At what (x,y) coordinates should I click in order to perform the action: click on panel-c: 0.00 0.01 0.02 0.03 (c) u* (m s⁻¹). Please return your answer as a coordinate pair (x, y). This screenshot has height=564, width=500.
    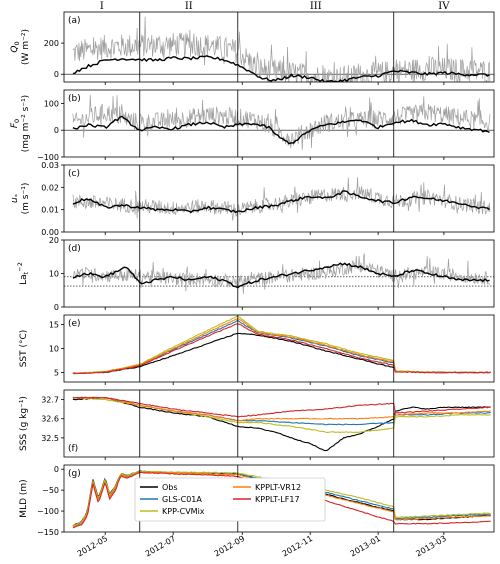
    Looking at the image, I should click on (252, 199).